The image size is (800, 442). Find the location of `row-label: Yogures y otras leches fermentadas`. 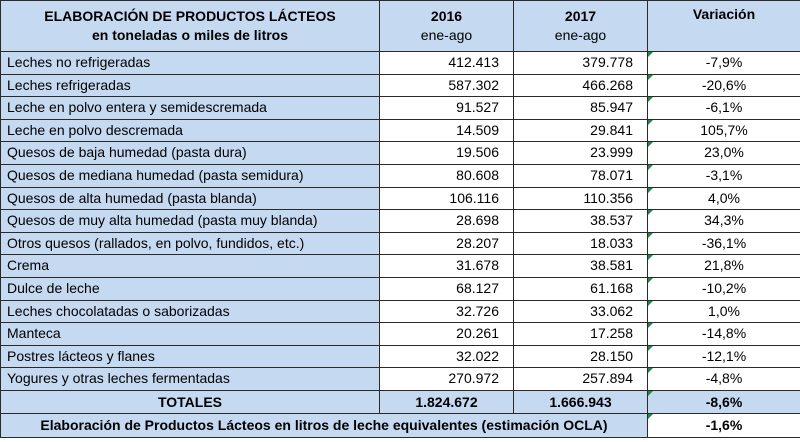

row-label: Yogures y otras leches fermentadas is located at coordinates (190, 379).